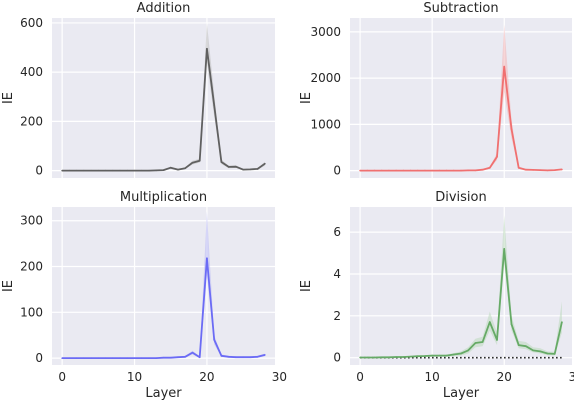 The height and width of the screenshot is (402, 574). Describe the element at coordinates (337, 274) in the screenshot. I see `y-tick-label: 4` at that location.